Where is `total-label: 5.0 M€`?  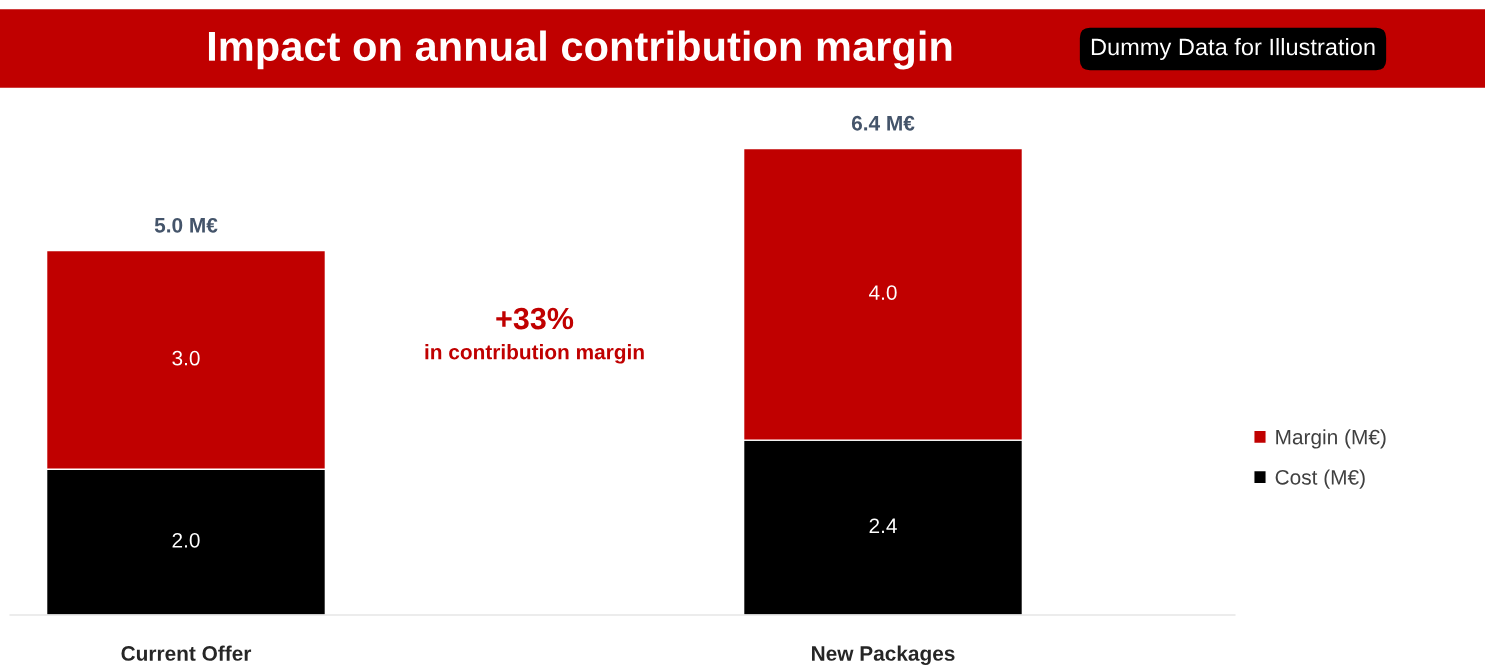
total-label: 5.0 M€ is located at coordinates (186, 225).